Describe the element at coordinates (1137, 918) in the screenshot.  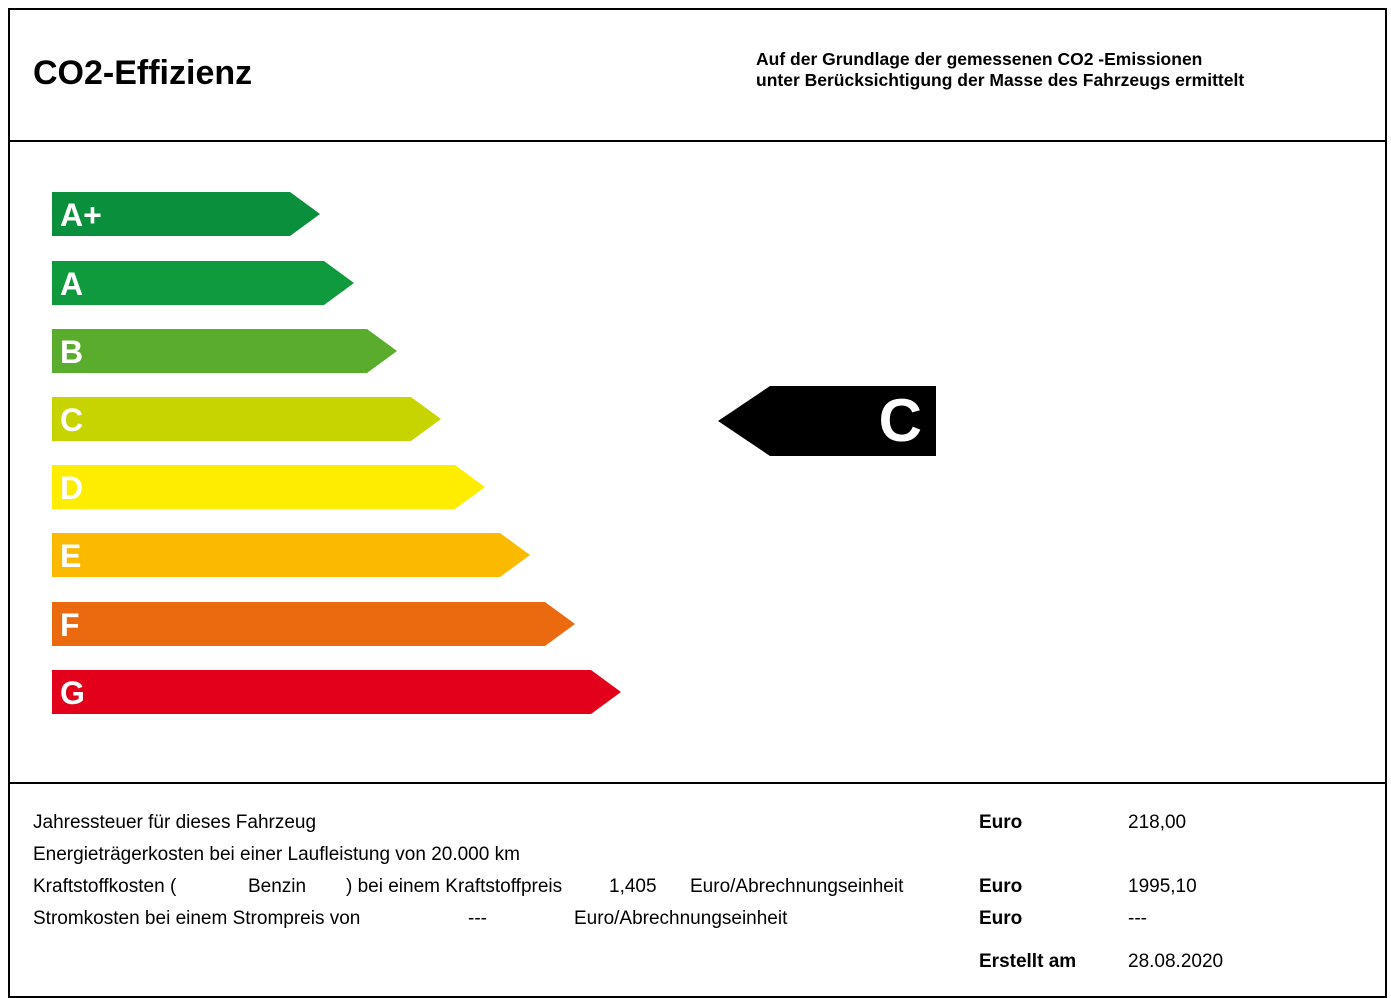
I see `power-cost-value: ---` at that location.